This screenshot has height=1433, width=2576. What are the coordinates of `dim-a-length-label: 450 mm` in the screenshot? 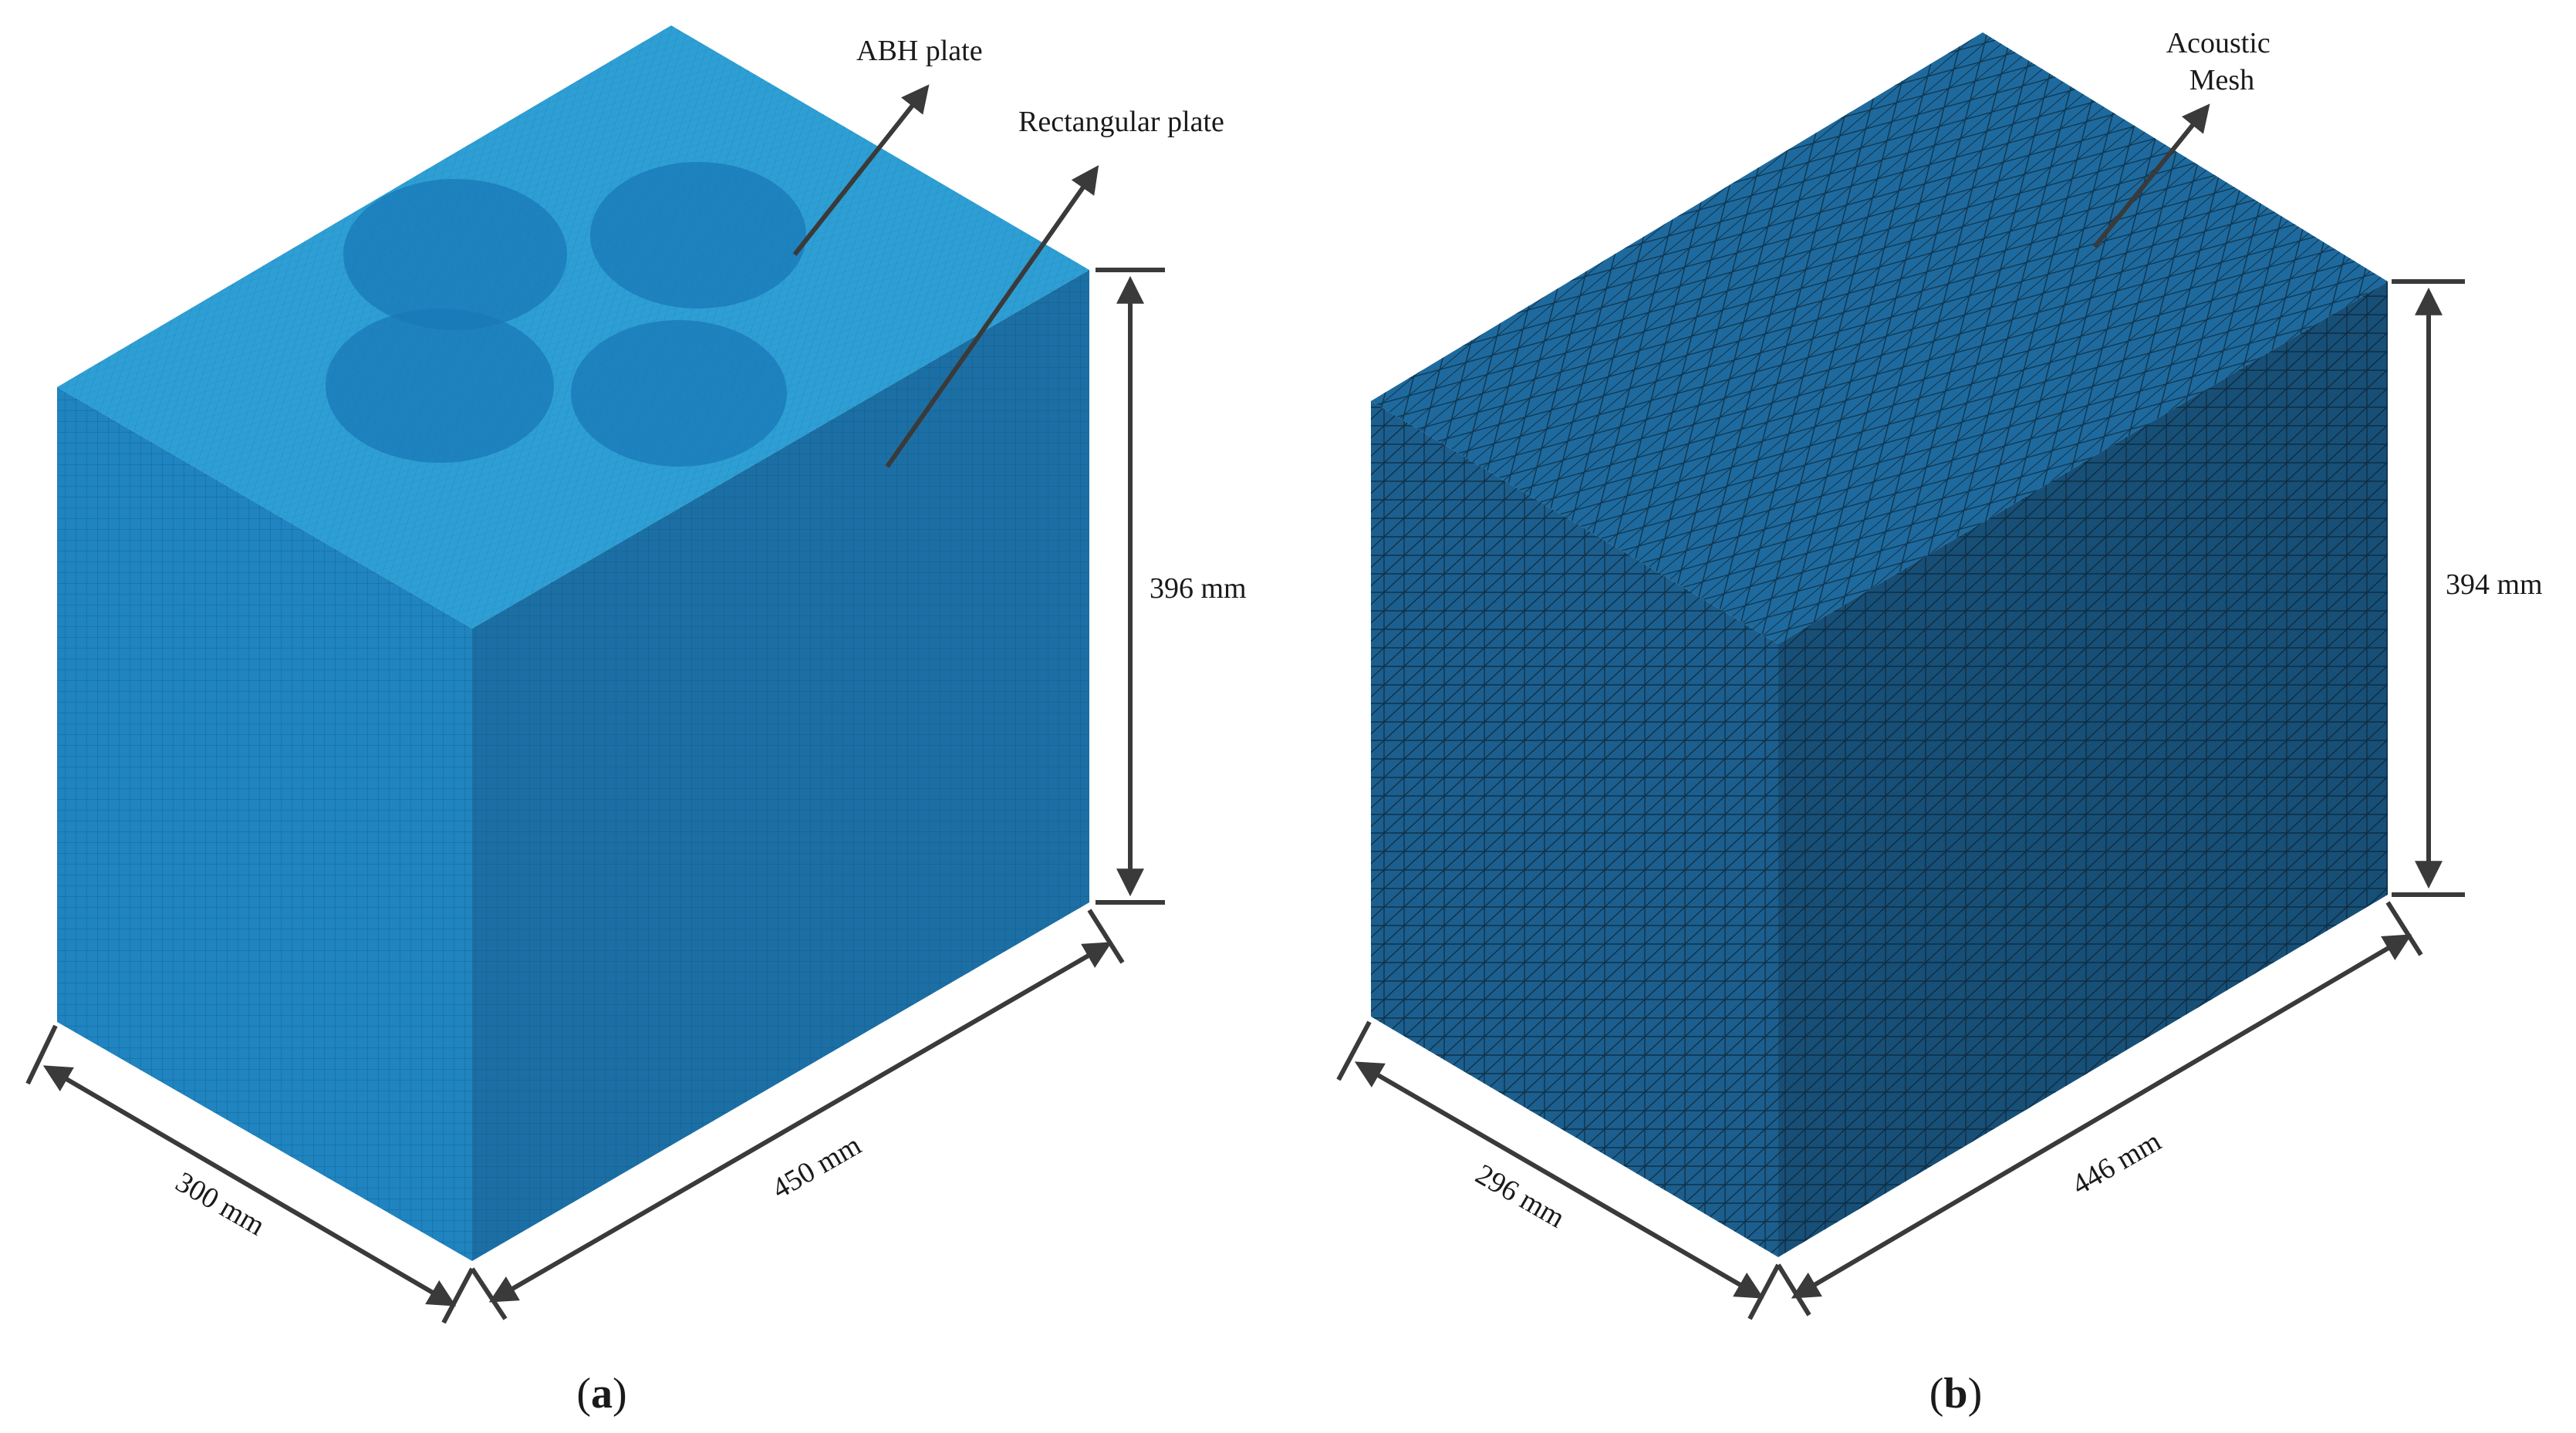 It's located at (817, 1167).